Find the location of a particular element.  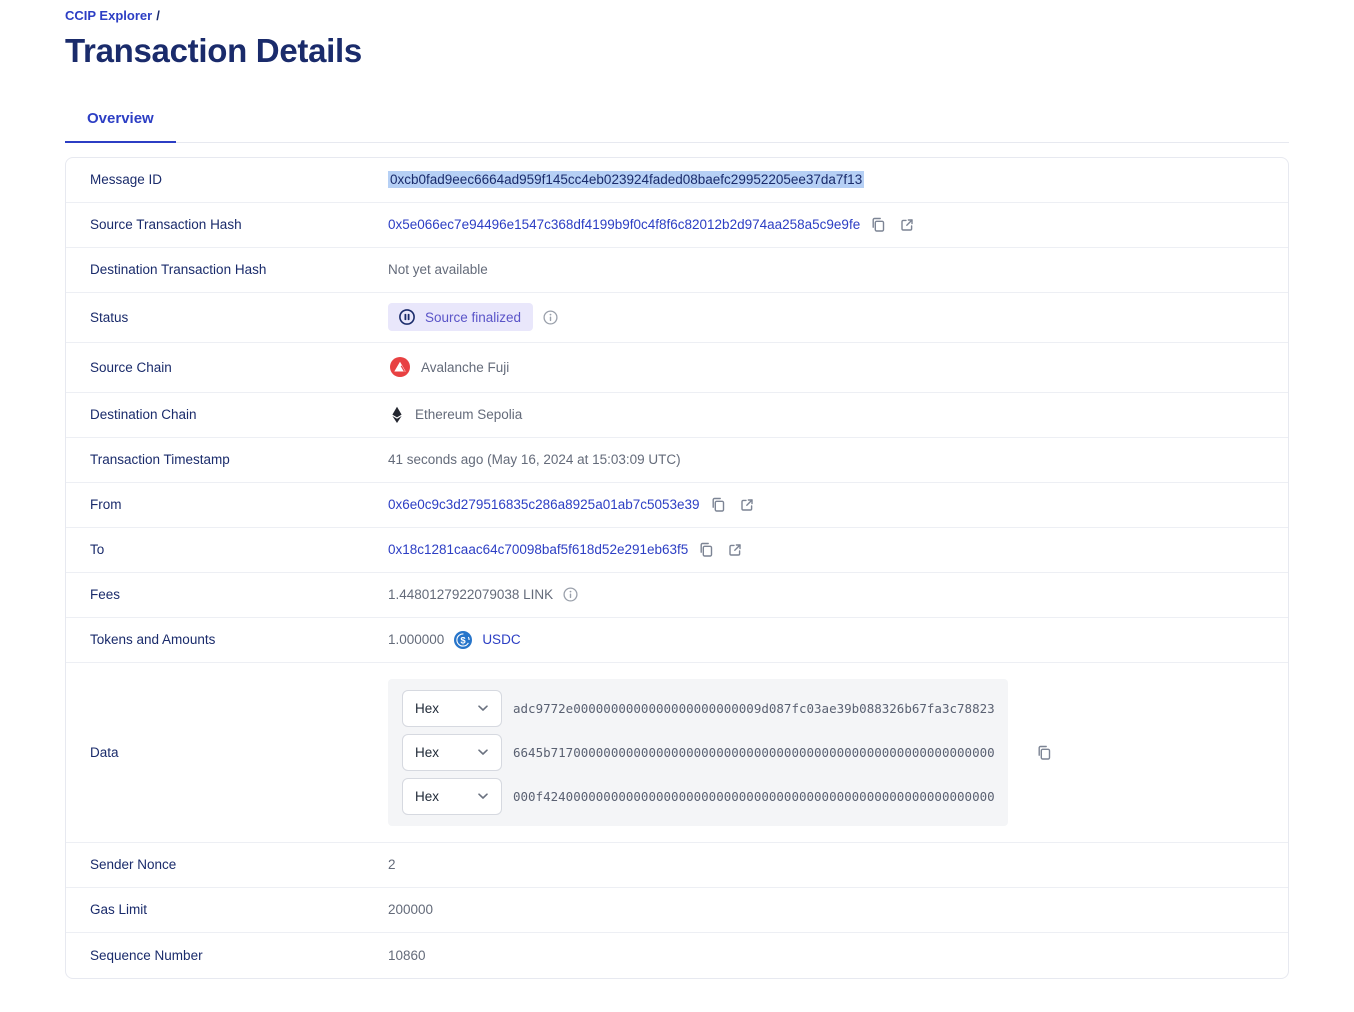

dest-chain-label: Destination Chain is located at coordinates (143, 415).